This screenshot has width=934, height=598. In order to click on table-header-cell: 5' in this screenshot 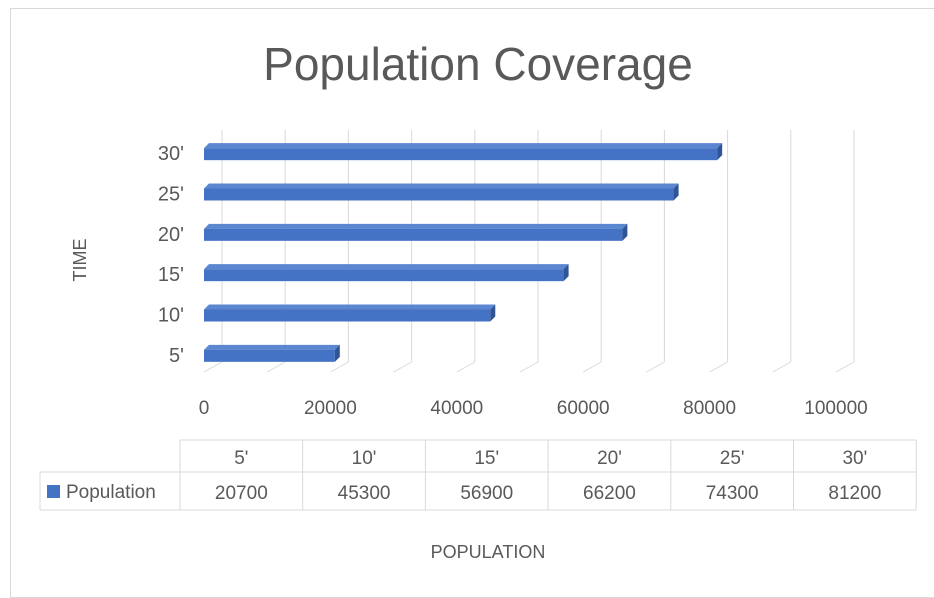, I will do `click(241, 458)`.